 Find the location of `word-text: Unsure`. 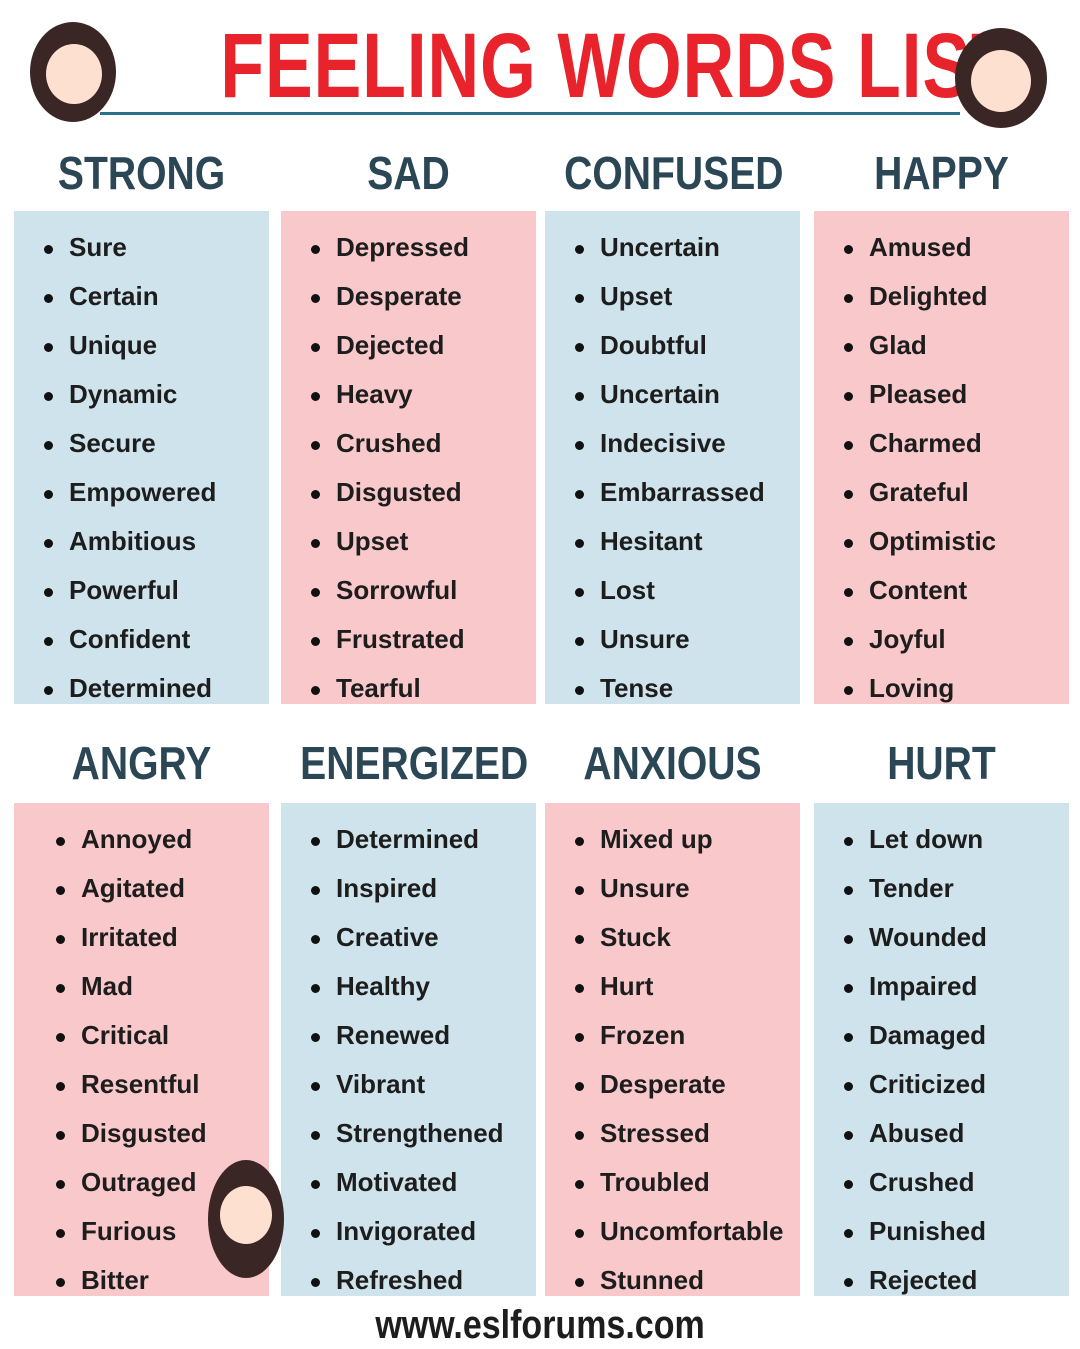

word-text: Unsure is located at coordinates (645, 888).